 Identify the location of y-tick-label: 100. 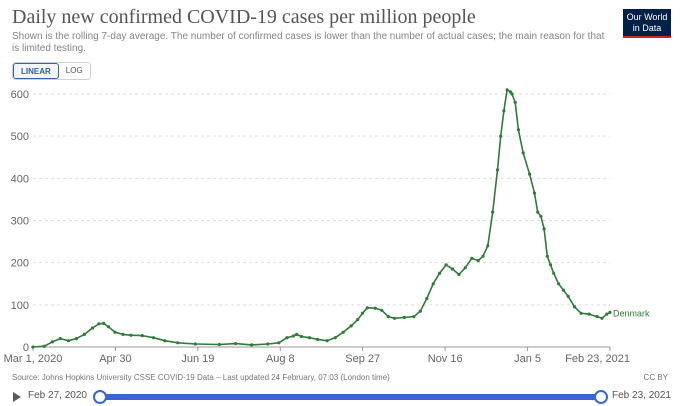
(20, 306).